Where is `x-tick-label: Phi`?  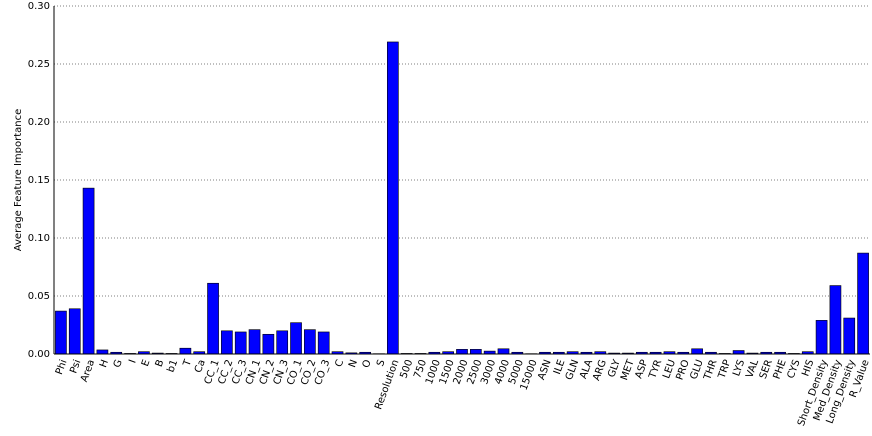
x-tick-label: Phi is located at coordinates (62, 367).